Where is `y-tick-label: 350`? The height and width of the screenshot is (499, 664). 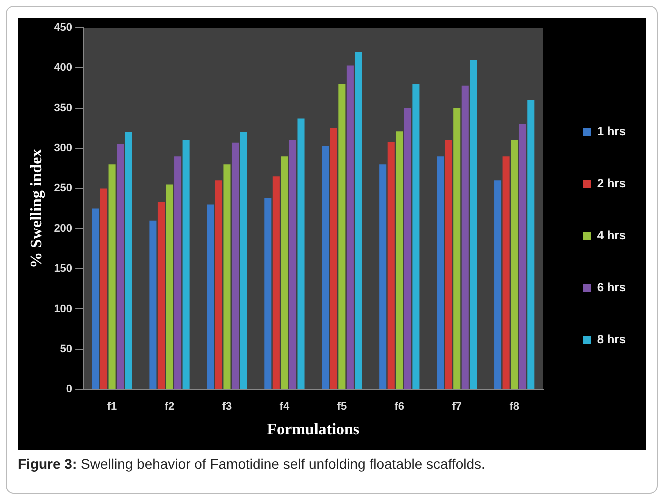
y-tick-label: 350 is located at coordinates (63, 108).